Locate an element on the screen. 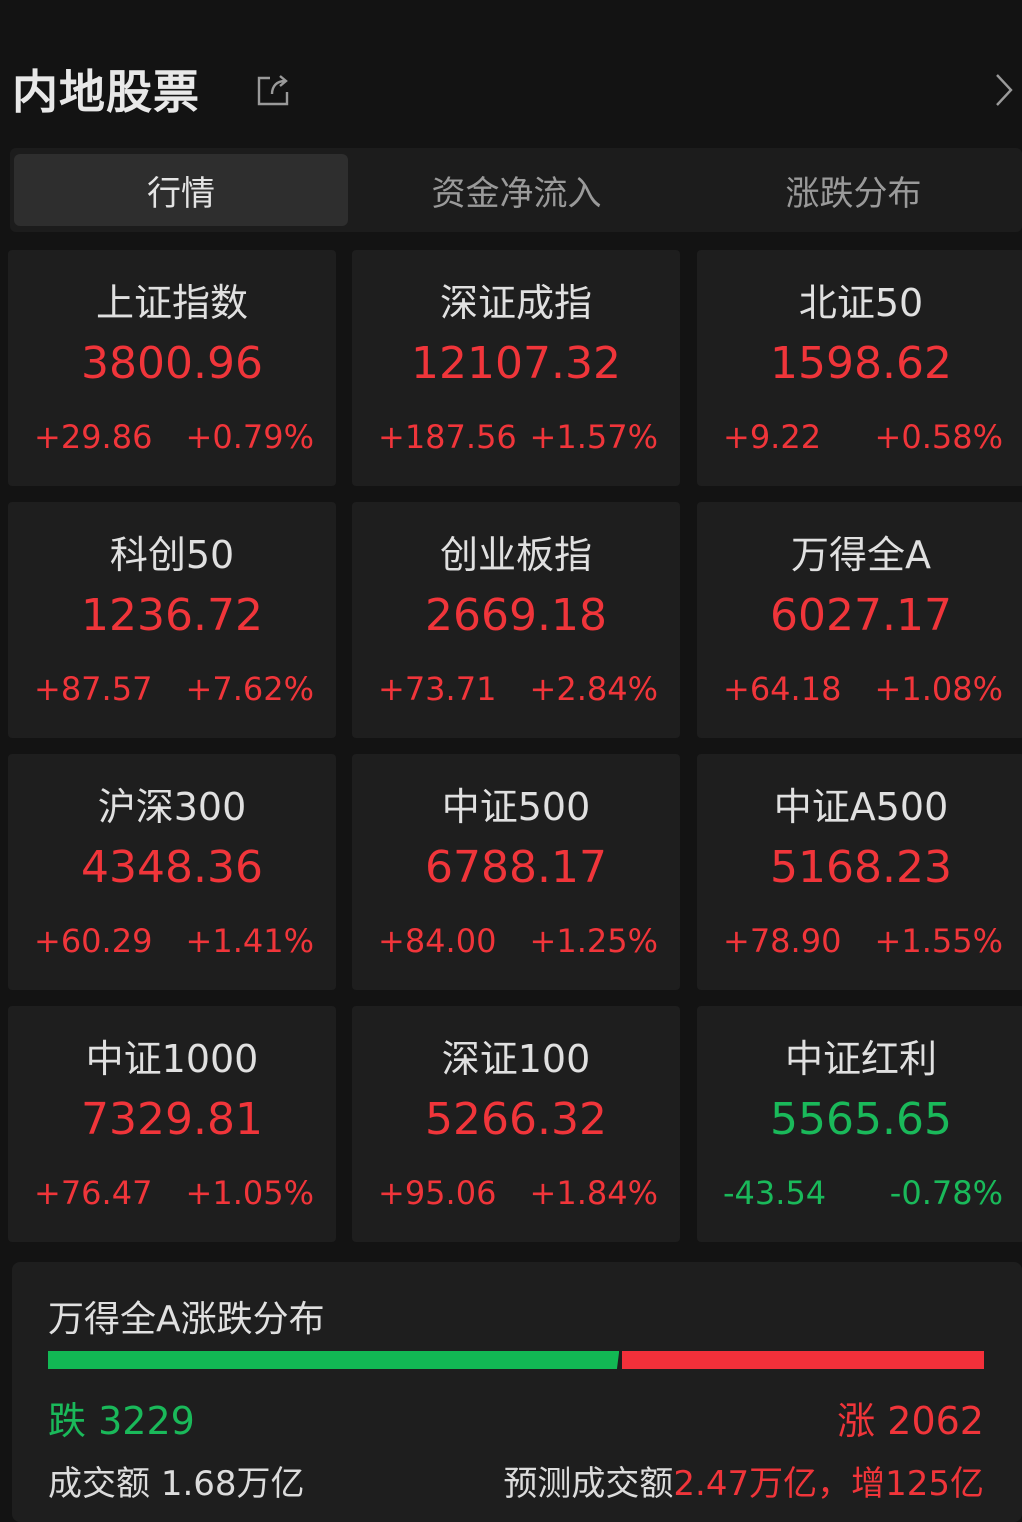  index-percent: +0.58% is located at coordinates (938, 437).